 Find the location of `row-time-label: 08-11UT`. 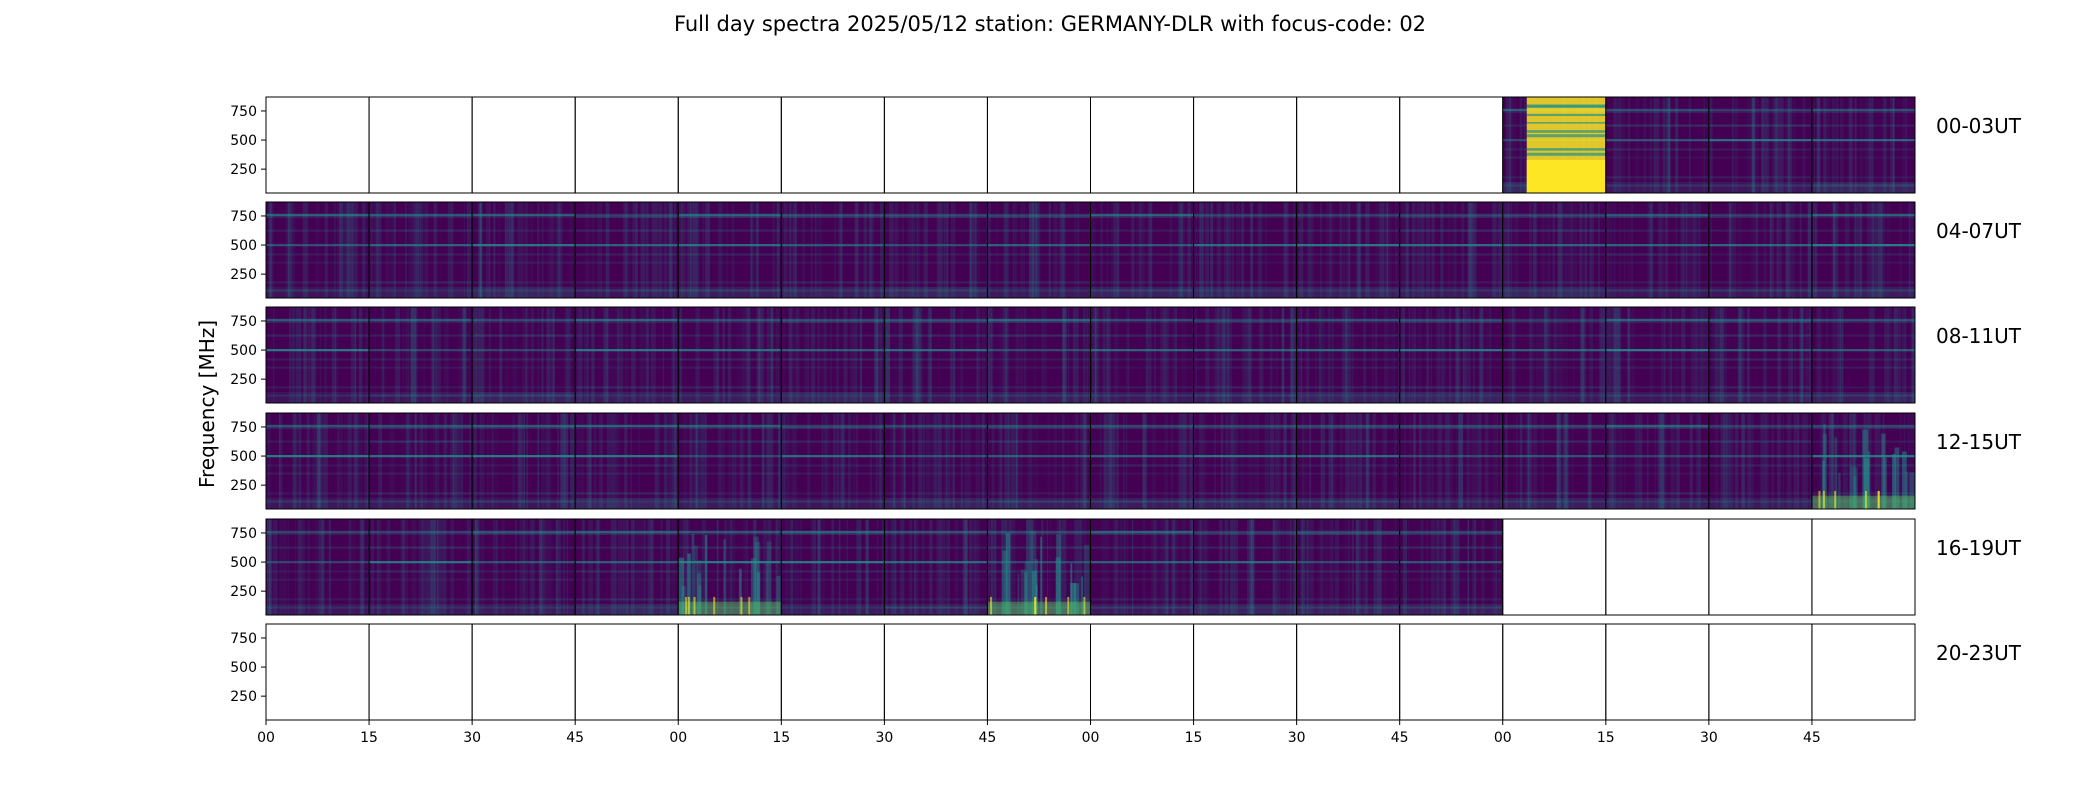

row-time-label: 08-11UT is located at coordinates (1979, 336).